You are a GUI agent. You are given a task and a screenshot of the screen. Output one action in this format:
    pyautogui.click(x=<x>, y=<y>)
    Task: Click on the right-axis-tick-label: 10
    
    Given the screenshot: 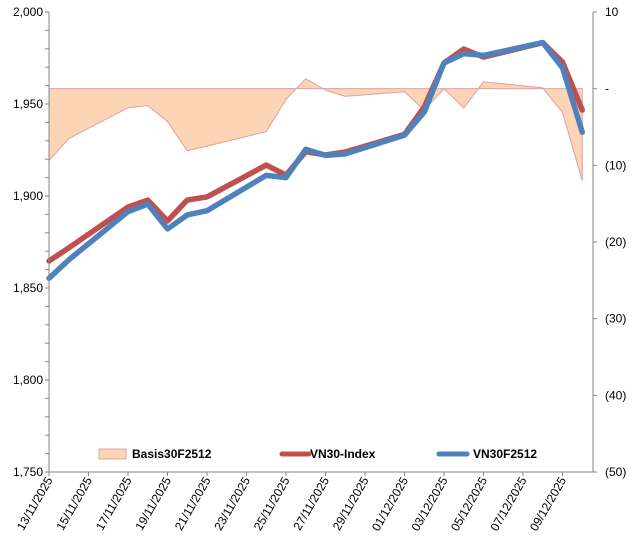 What is the action you would take?
    pyautogui.click(x=612, y=12)
    